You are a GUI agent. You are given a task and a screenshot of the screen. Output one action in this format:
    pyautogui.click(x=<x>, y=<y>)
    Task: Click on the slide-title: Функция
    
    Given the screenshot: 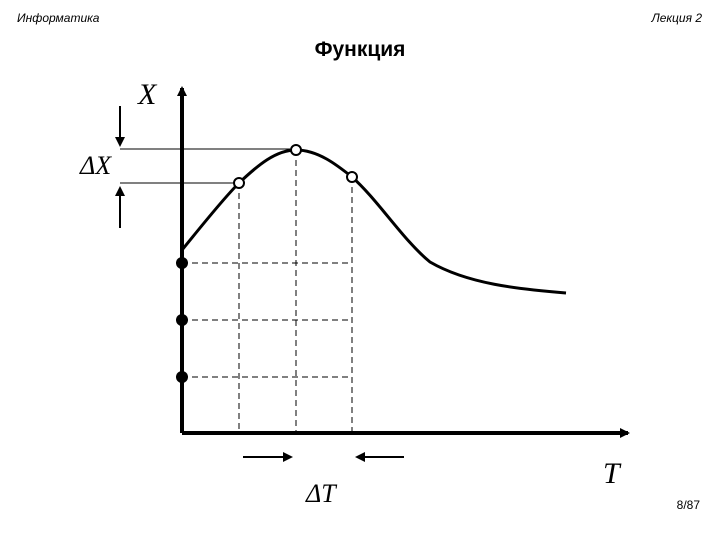 What is the action you would take?
    pyautogui.click(x=360, y=49)
    